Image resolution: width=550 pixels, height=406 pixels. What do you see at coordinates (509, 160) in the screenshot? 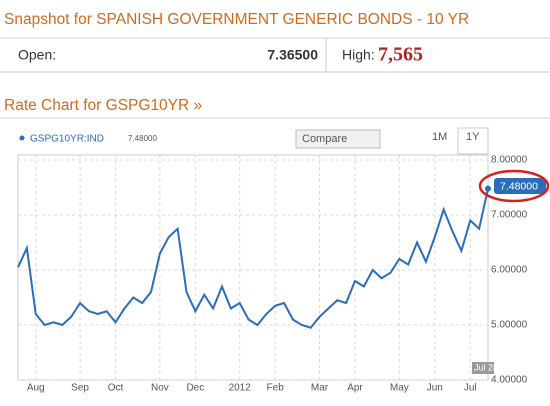
I see `y-tick-label: 8.00000` at bounding box center [509, 160].